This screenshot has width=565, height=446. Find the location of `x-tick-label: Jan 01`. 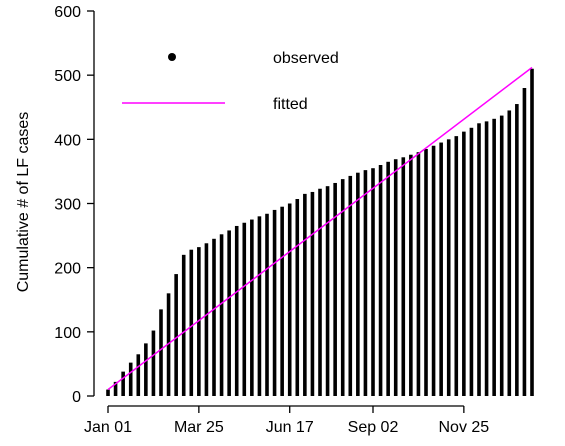

x-tick-label: Jan 01 is located at coordinates (108, 427).